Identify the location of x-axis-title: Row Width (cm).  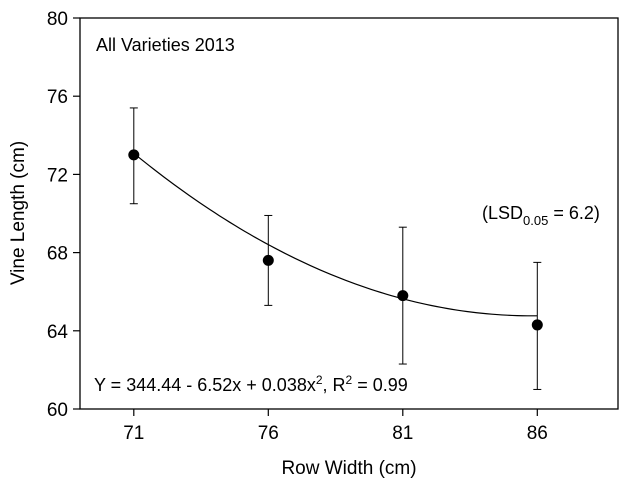
(348, 468).